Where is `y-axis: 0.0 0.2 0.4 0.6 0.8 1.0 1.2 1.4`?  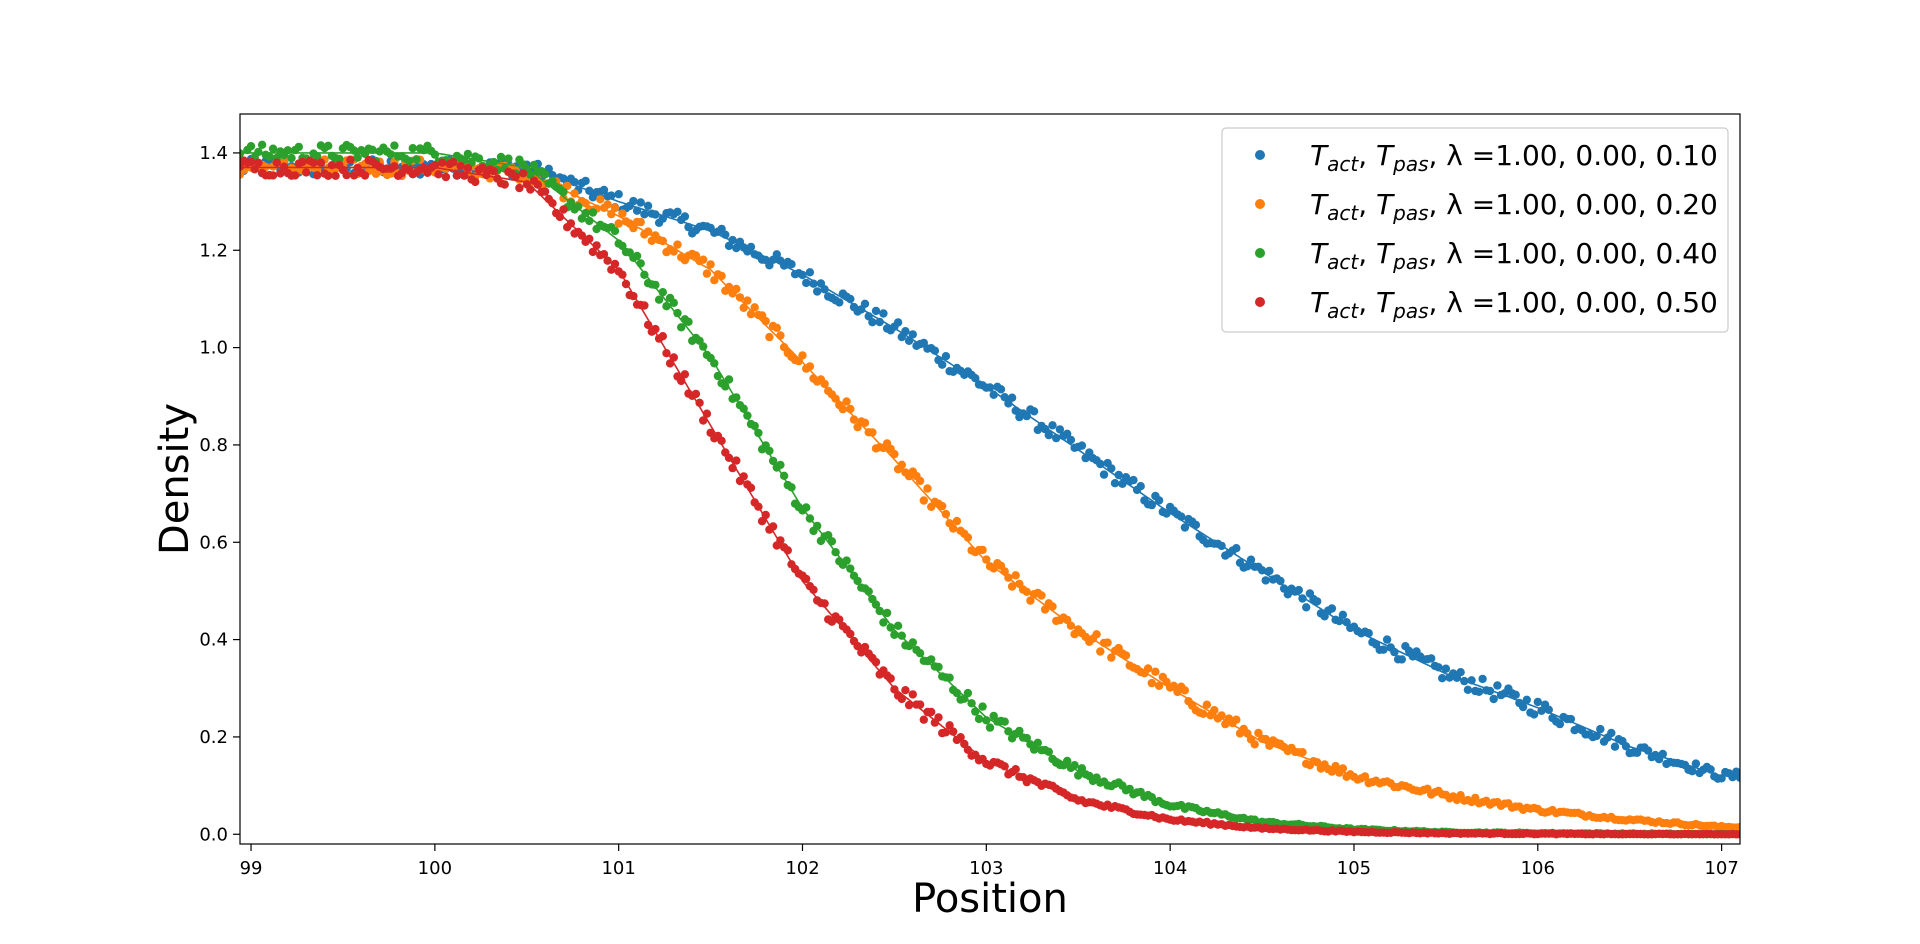
y-axis: 0.0 0.2 0.4 0.6 0.8 1.0 1.2 1.4 is located at coordinates (219, 494).